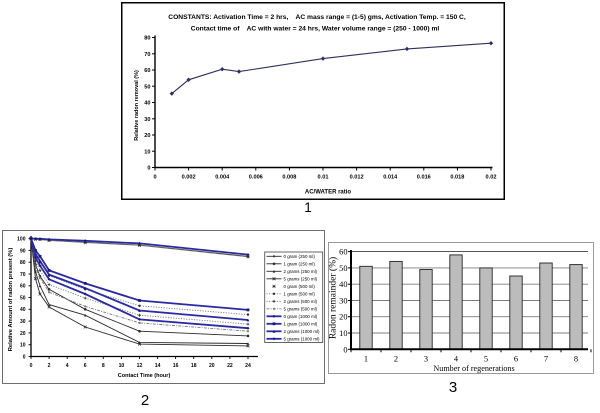 This screenshot has height=413, width=600. I want to click on svg-text: 0 gram (500 ml), so click(300, 286).